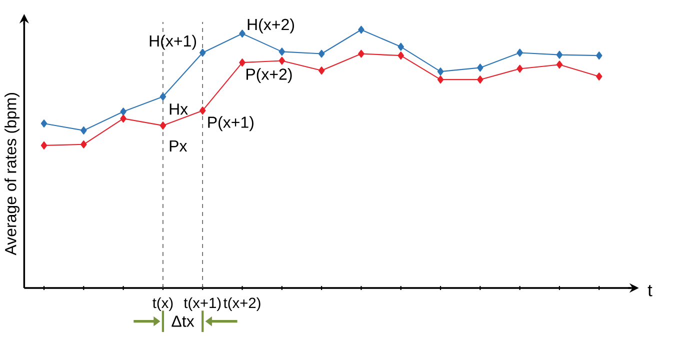  Describe the element at coordinates (12, 174) in the screenshot. I see `y-axis-title: Average of rates (bpm)` at that location.